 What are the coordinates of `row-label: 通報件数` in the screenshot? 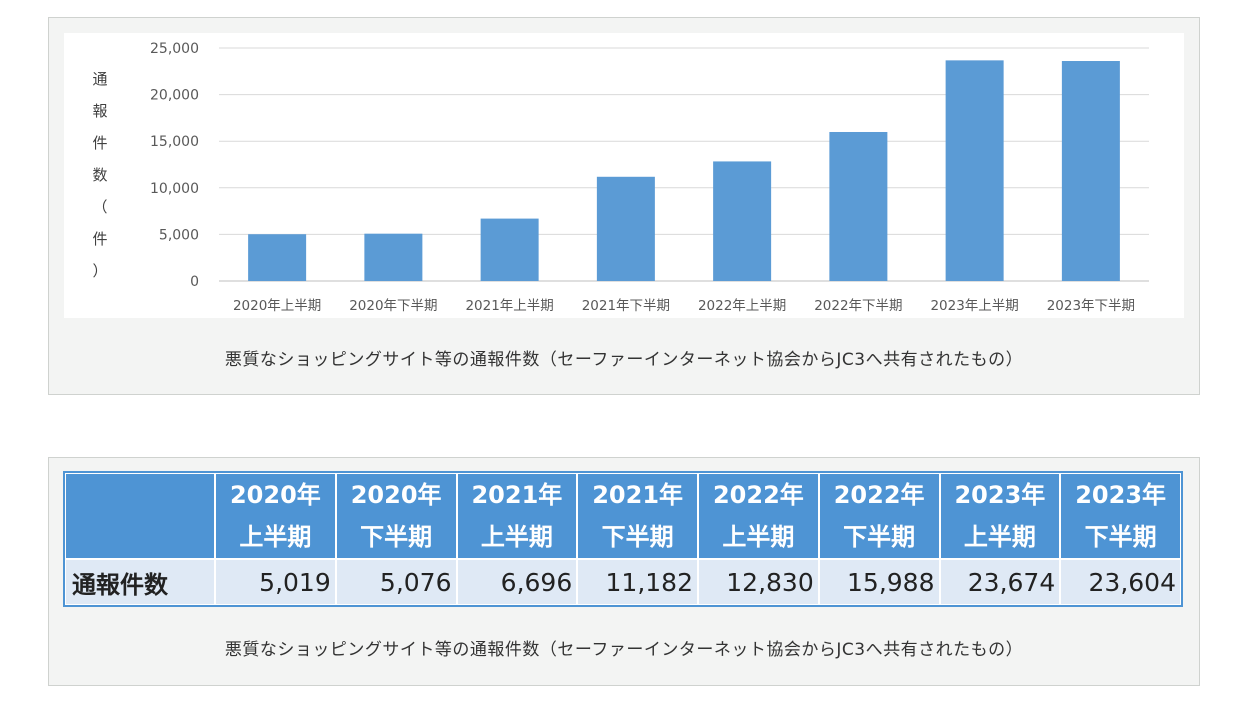 It's located at (140, 582).